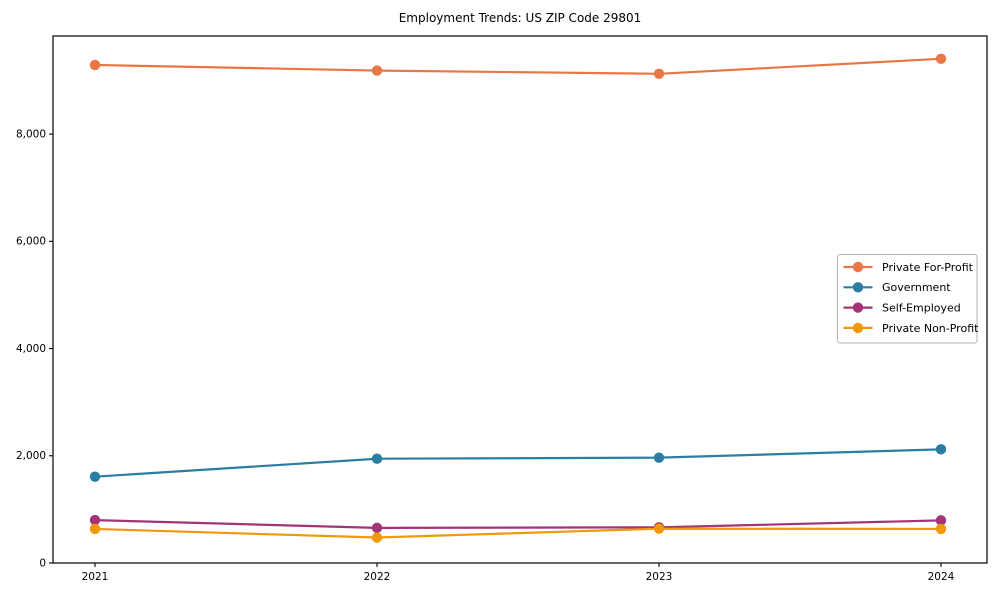 The height and width of the screenshot is (600, 1000). I want to click on data-point-government-2023, so click(659, 457).